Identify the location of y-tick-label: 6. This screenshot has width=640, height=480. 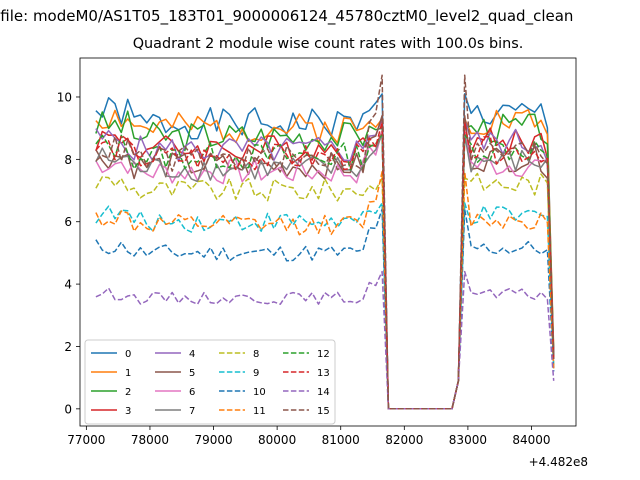
(68, 222).